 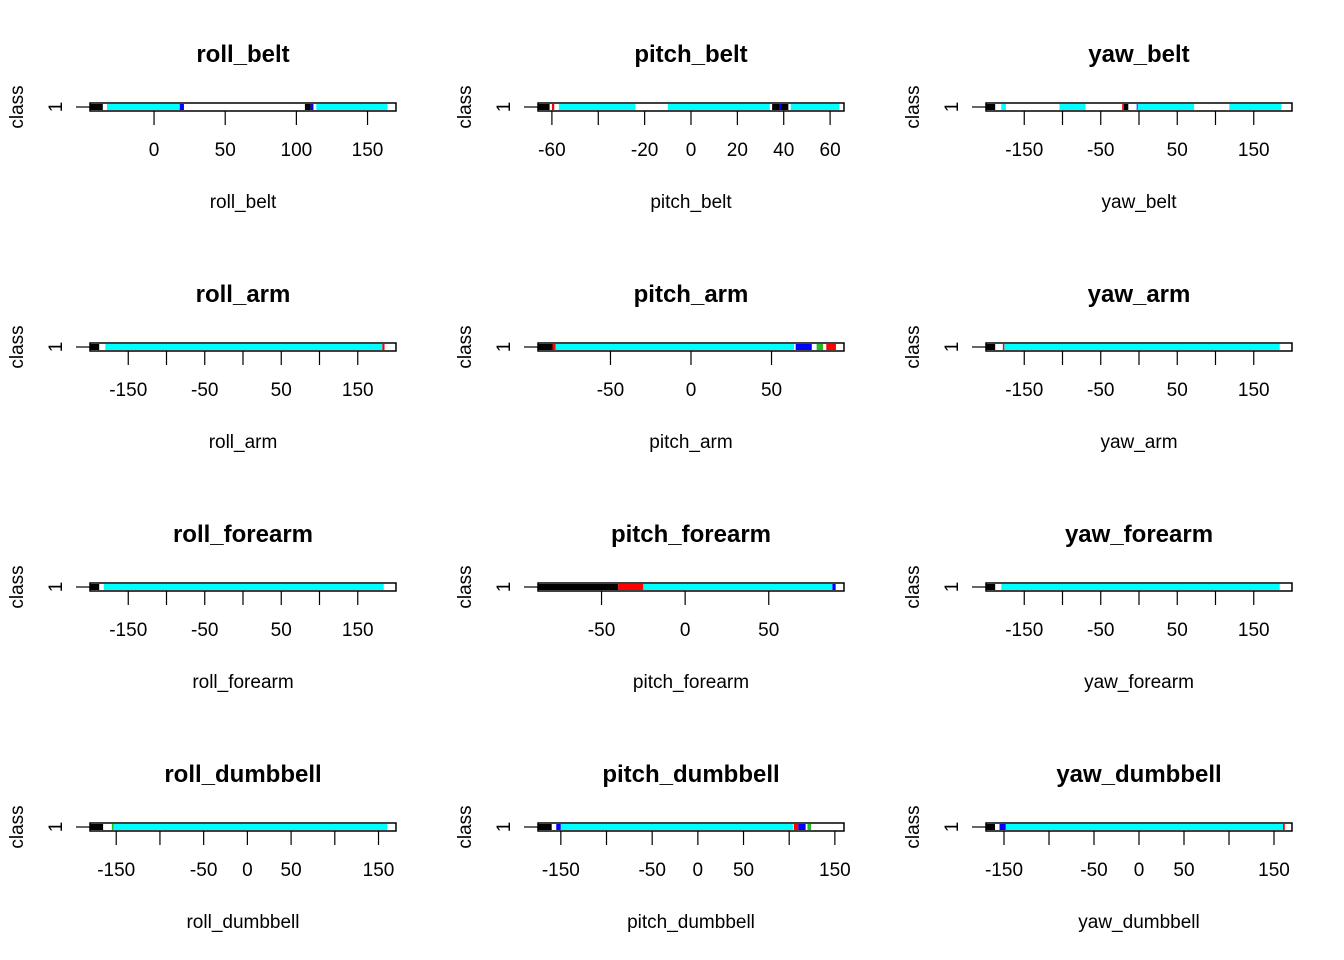 I want to click on x-tick-label: -60, so click(x=551, y=150).